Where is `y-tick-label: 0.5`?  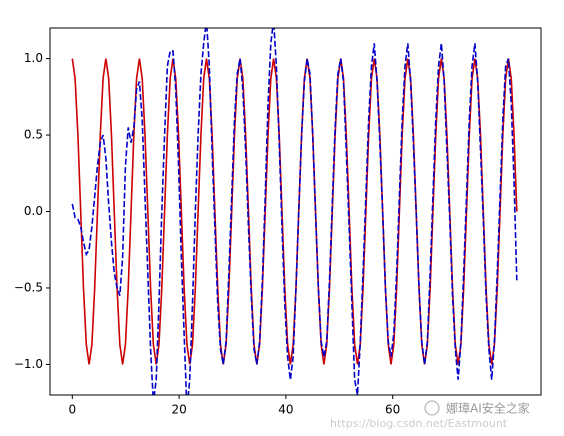
y-tick-label: 0.5 is located at coordinates (33, 135).